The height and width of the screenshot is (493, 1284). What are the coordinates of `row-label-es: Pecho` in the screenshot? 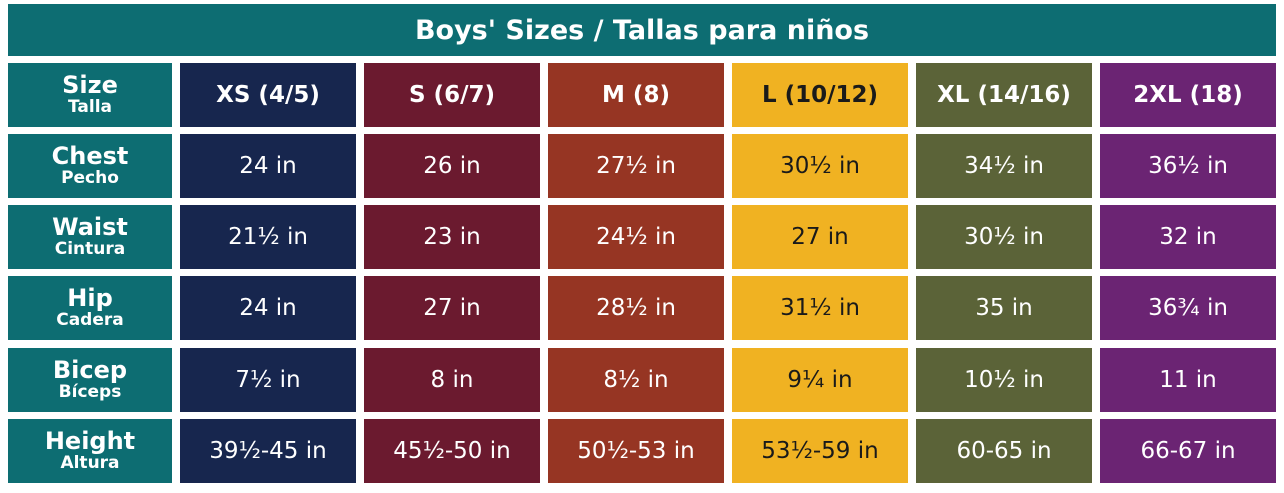 It's located at (90, 177).